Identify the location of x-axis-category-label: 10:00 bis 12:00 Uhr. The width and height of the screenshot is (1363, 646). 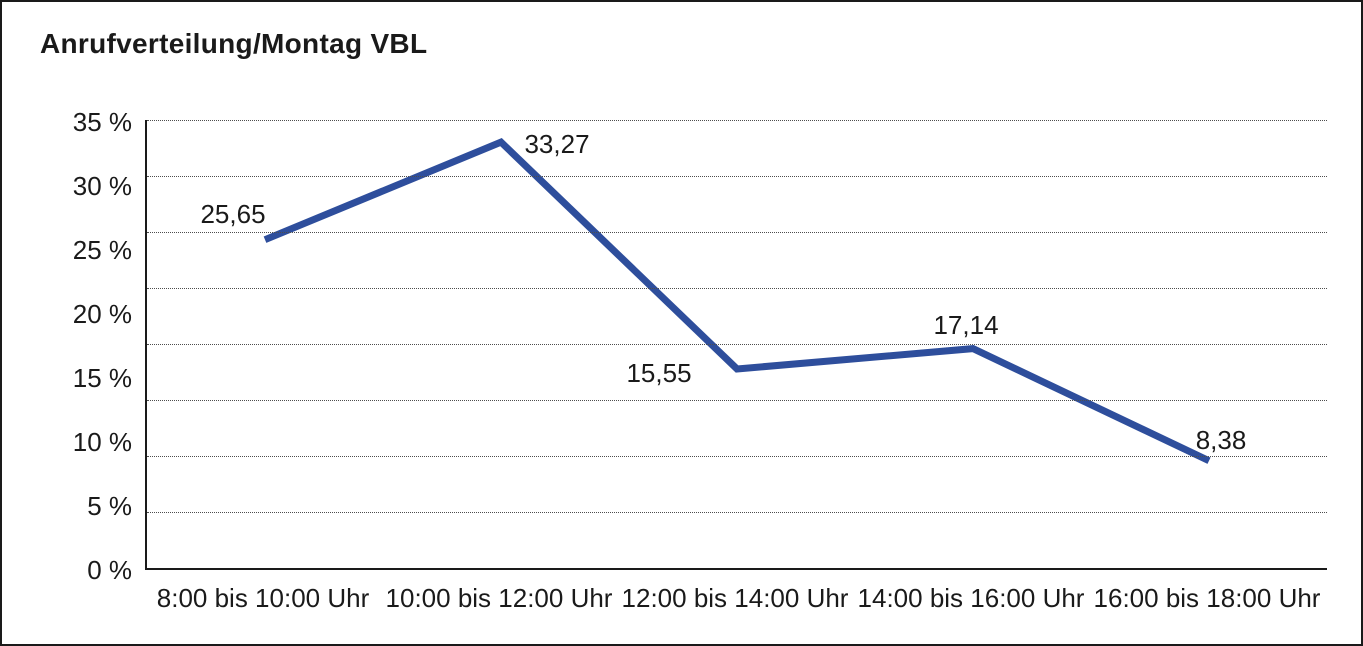
(499, 598).